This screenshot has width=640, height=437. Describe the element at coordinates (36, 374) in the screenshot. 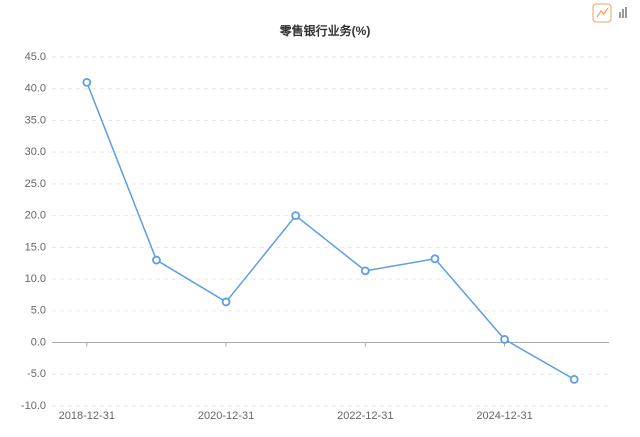

I see `y-tick-label: -5.0` at that location.